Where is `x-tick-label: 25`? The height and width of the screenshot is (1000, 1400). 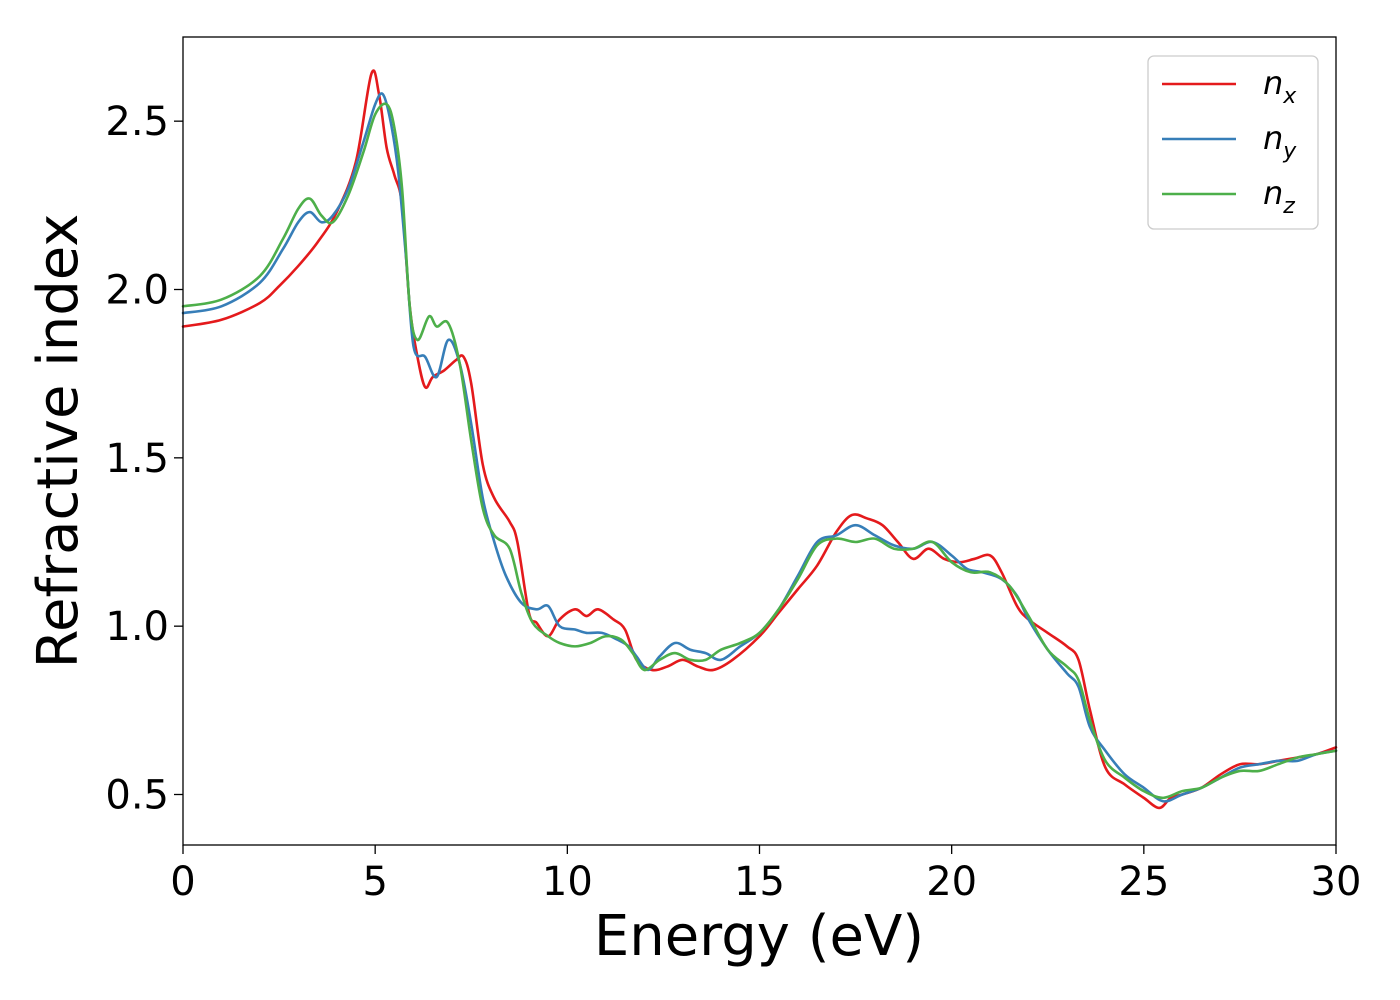 x-tick-label: 25 is located at coordinates (1143, 882).